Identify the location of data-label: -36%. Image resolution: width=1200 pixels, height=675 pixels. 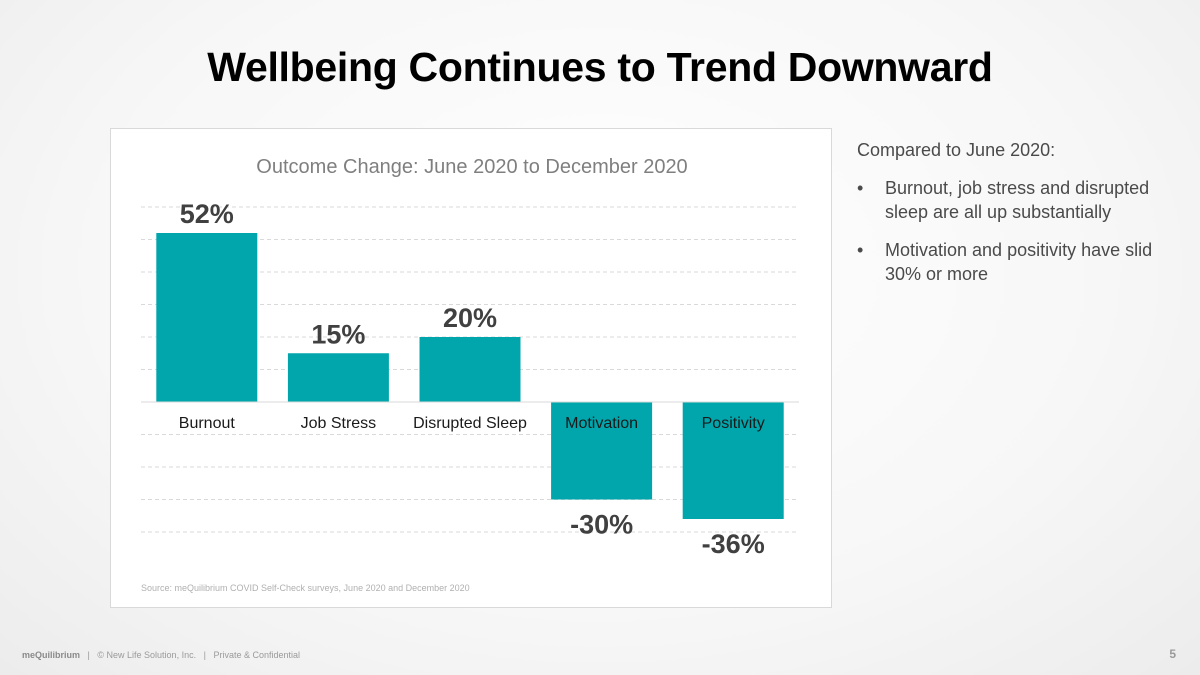
(733, 544).